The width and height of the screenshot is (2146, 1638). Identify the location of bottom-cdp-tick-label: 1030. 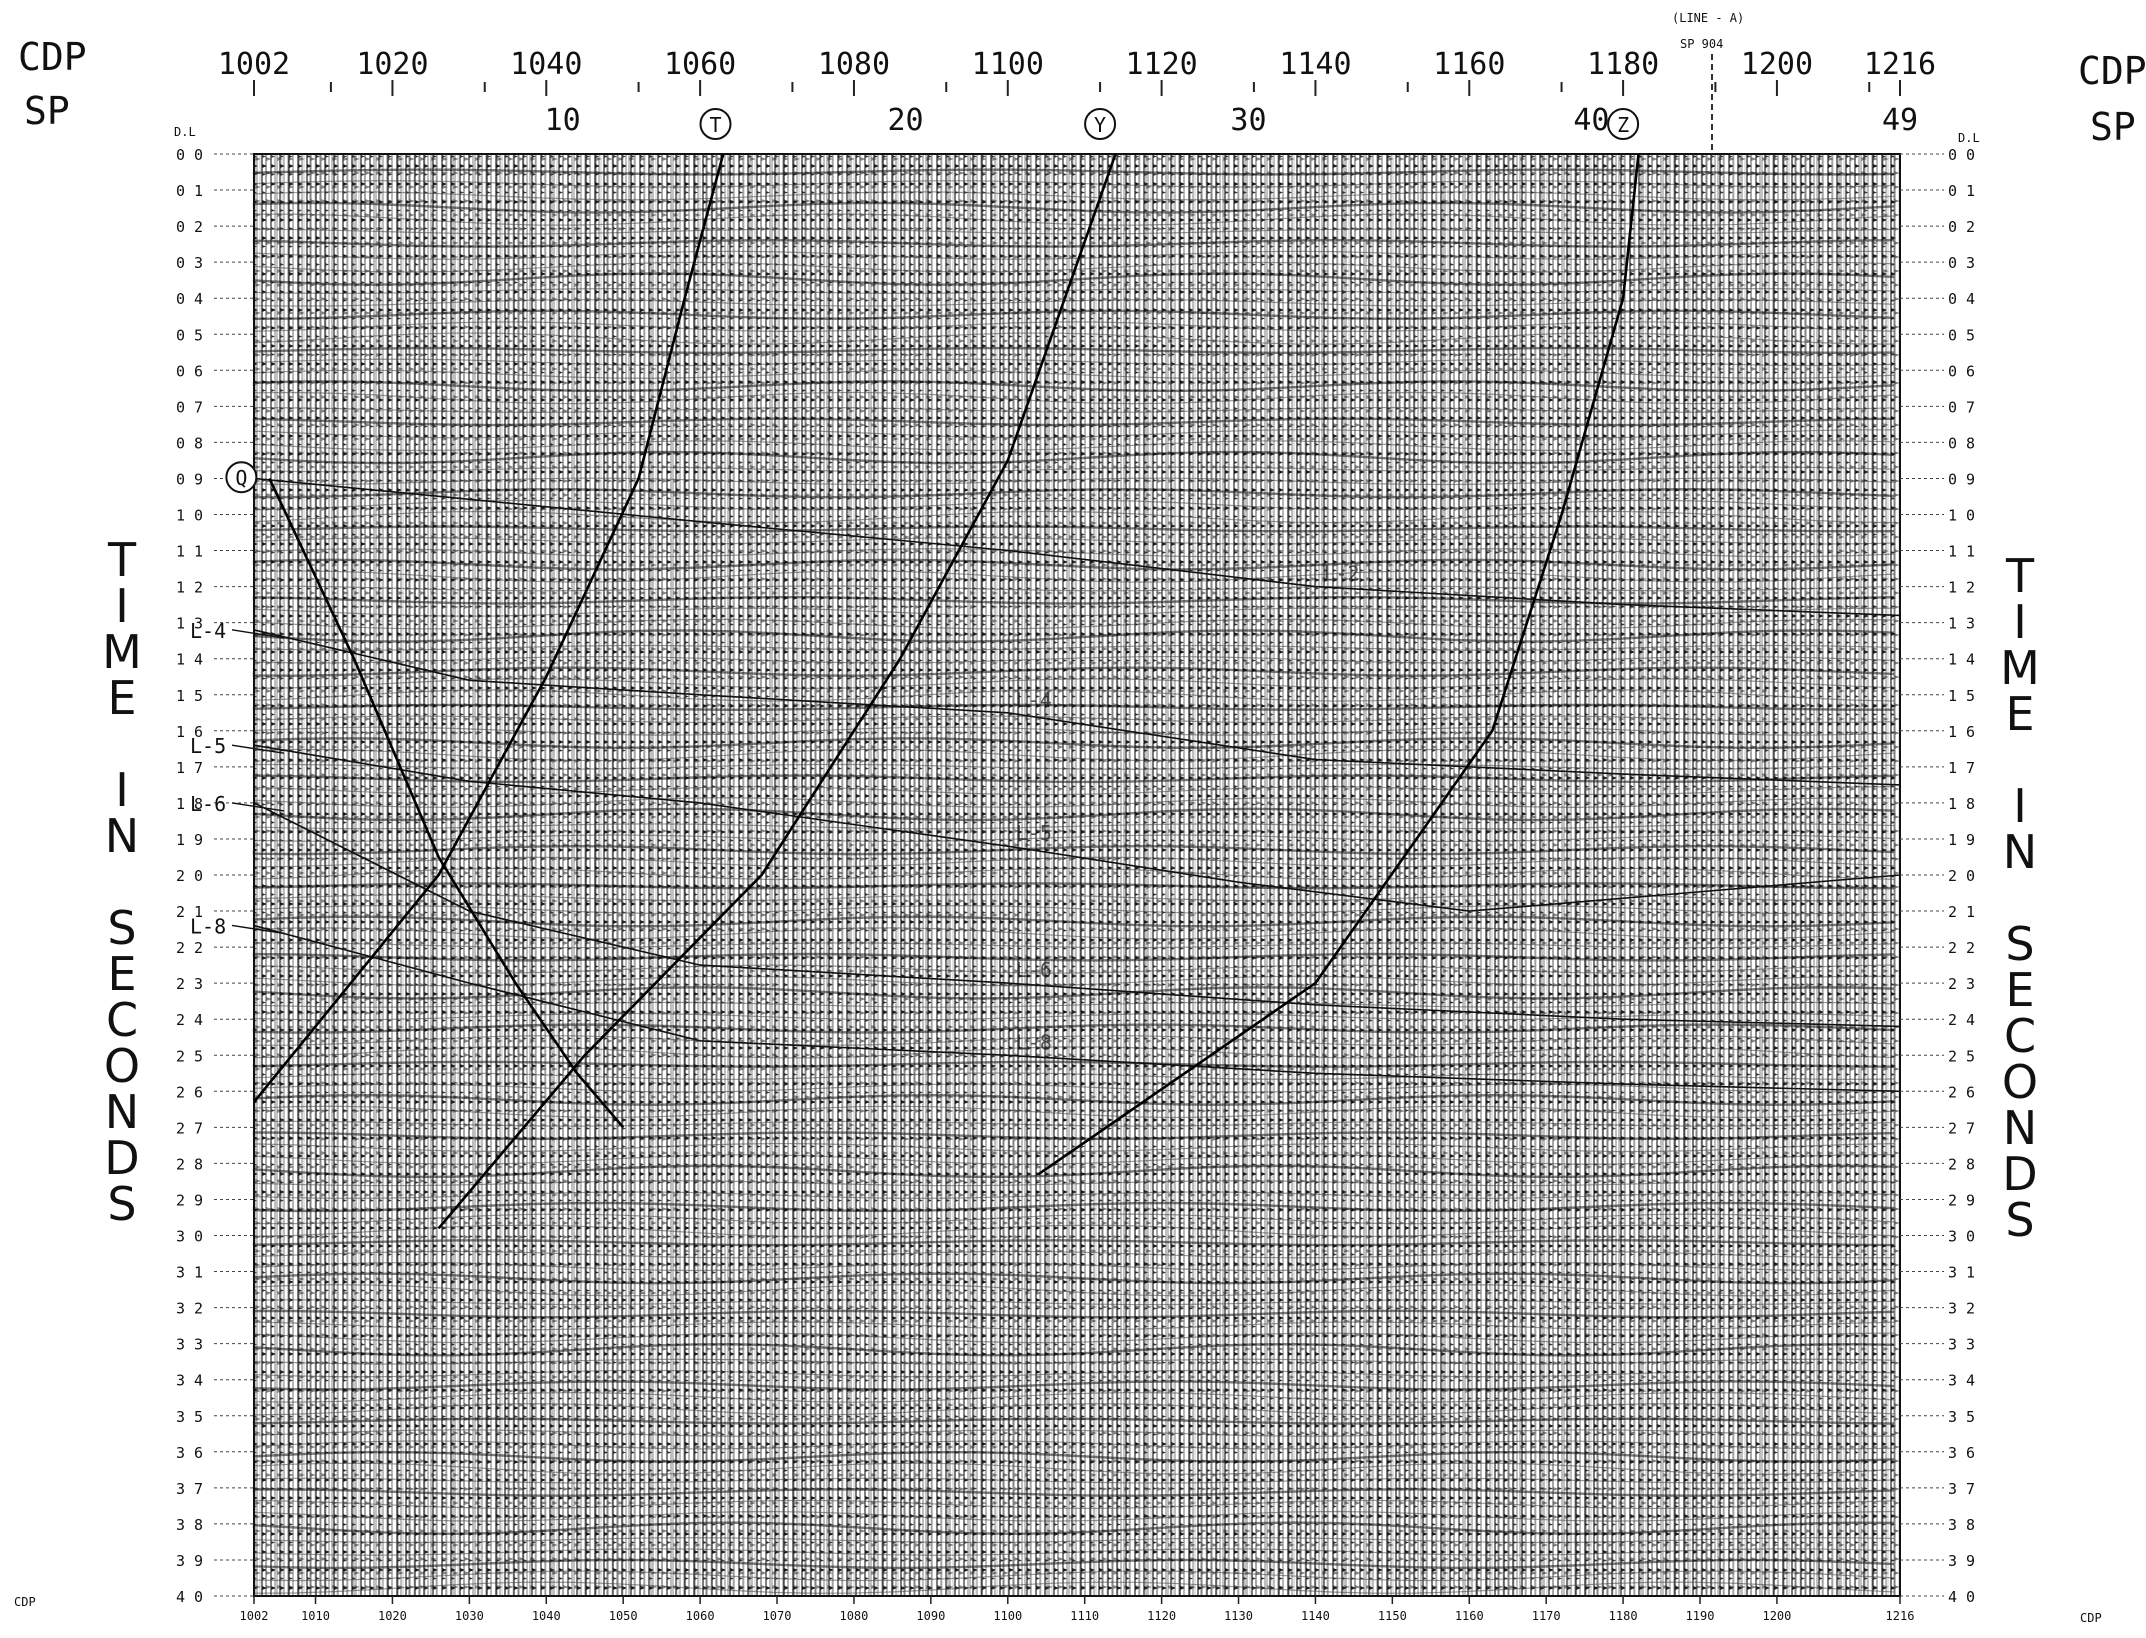
(469, 1616).